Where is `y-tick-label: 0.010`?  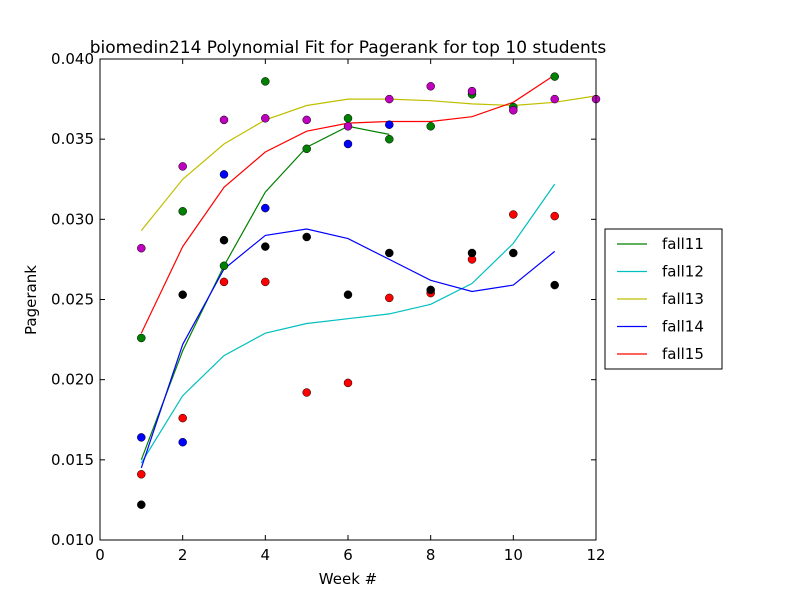 y-tick-label: 0.010 is located at coordinates (72, 540).